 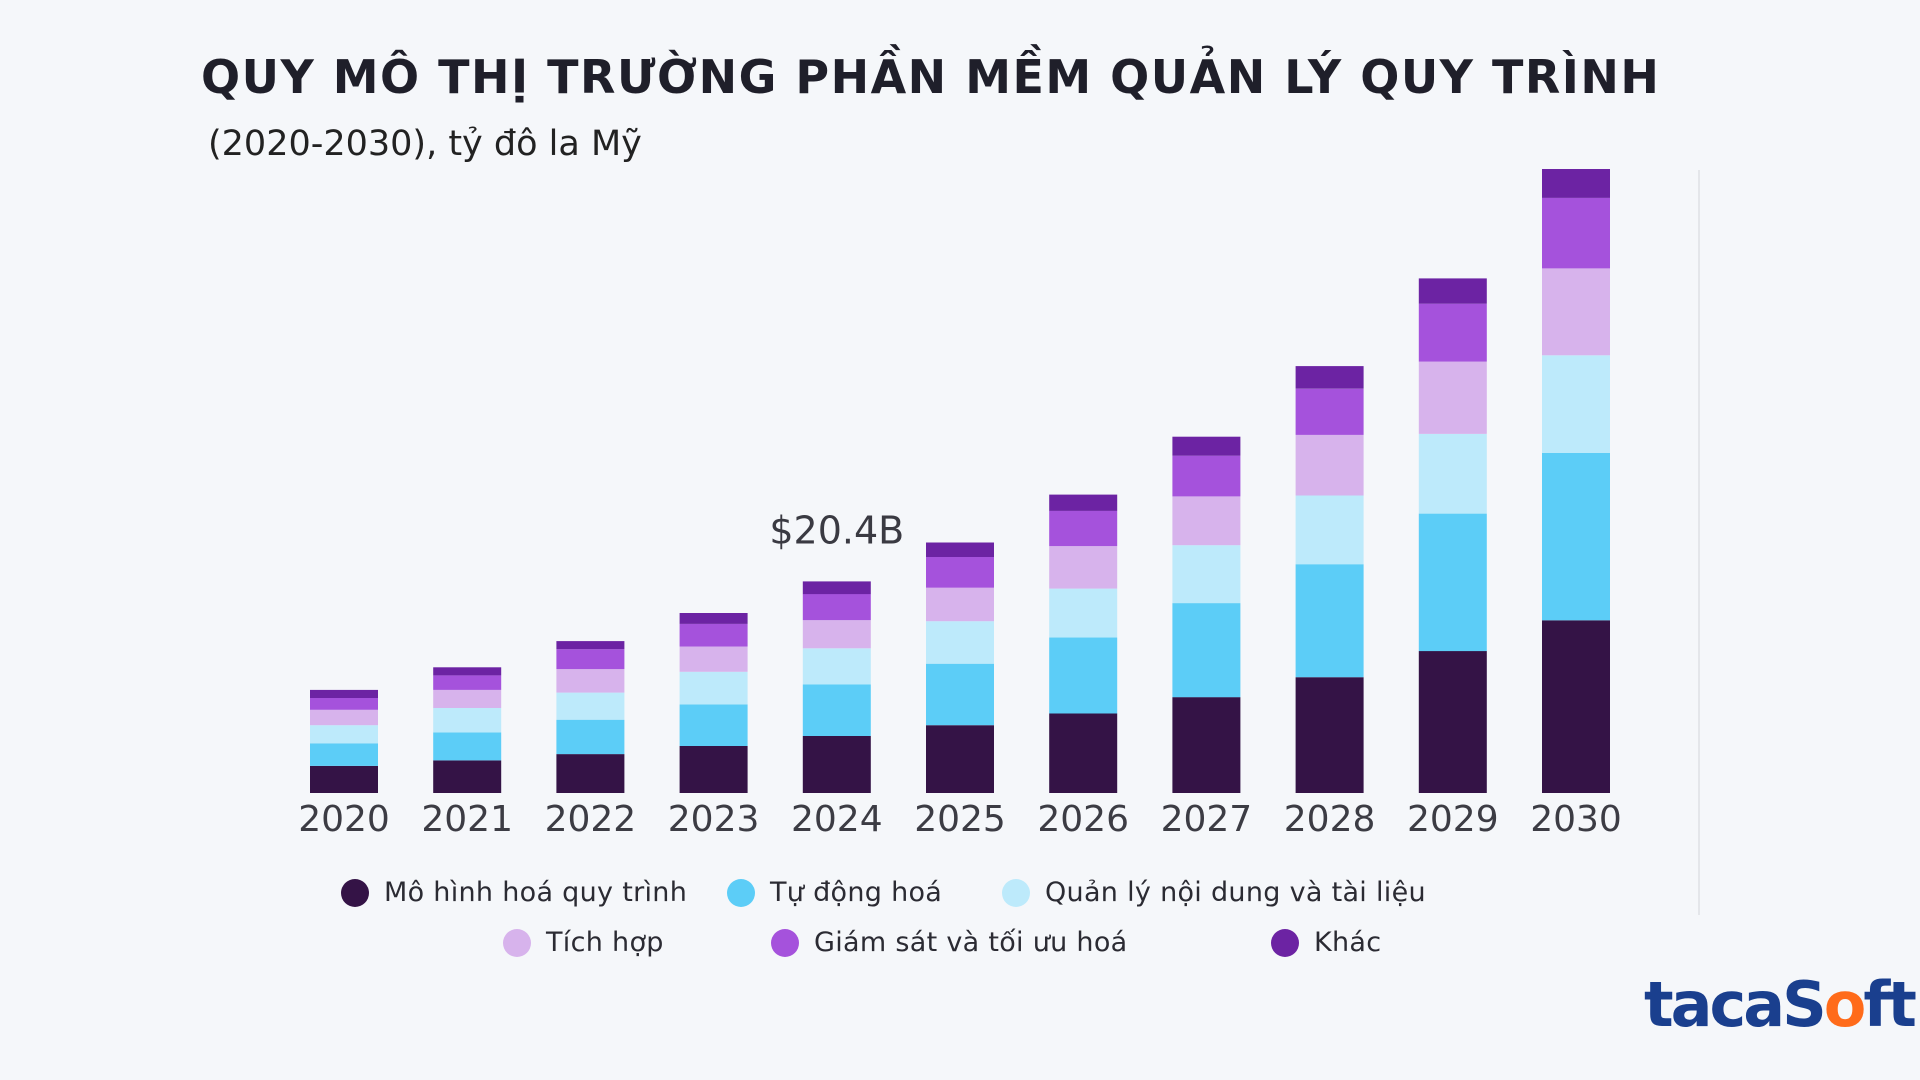 What do you see at coordinates (836, 710) in the screenshot?
I see `bar-segment-2024-s1` at bounding box center [836, 710].